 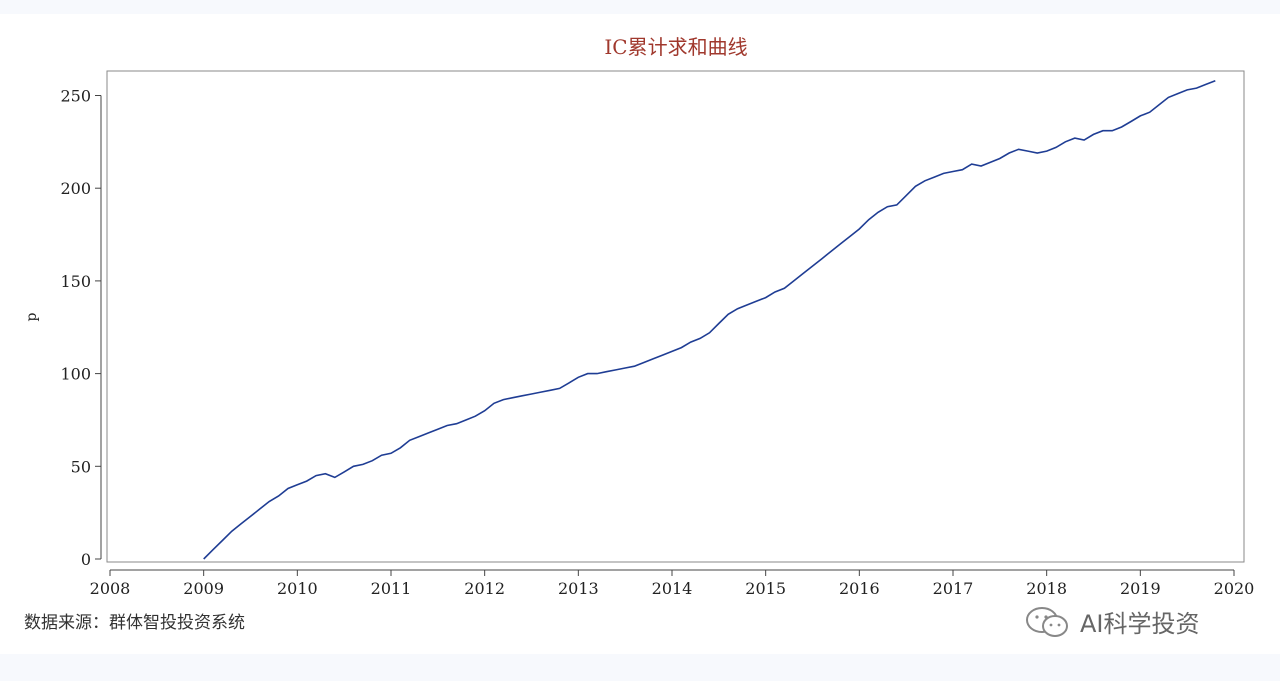 What do you see at coordinates (672, 588) in the screenshot?
I see `x-tick-label: 2014` at bounding box center [672, 588].